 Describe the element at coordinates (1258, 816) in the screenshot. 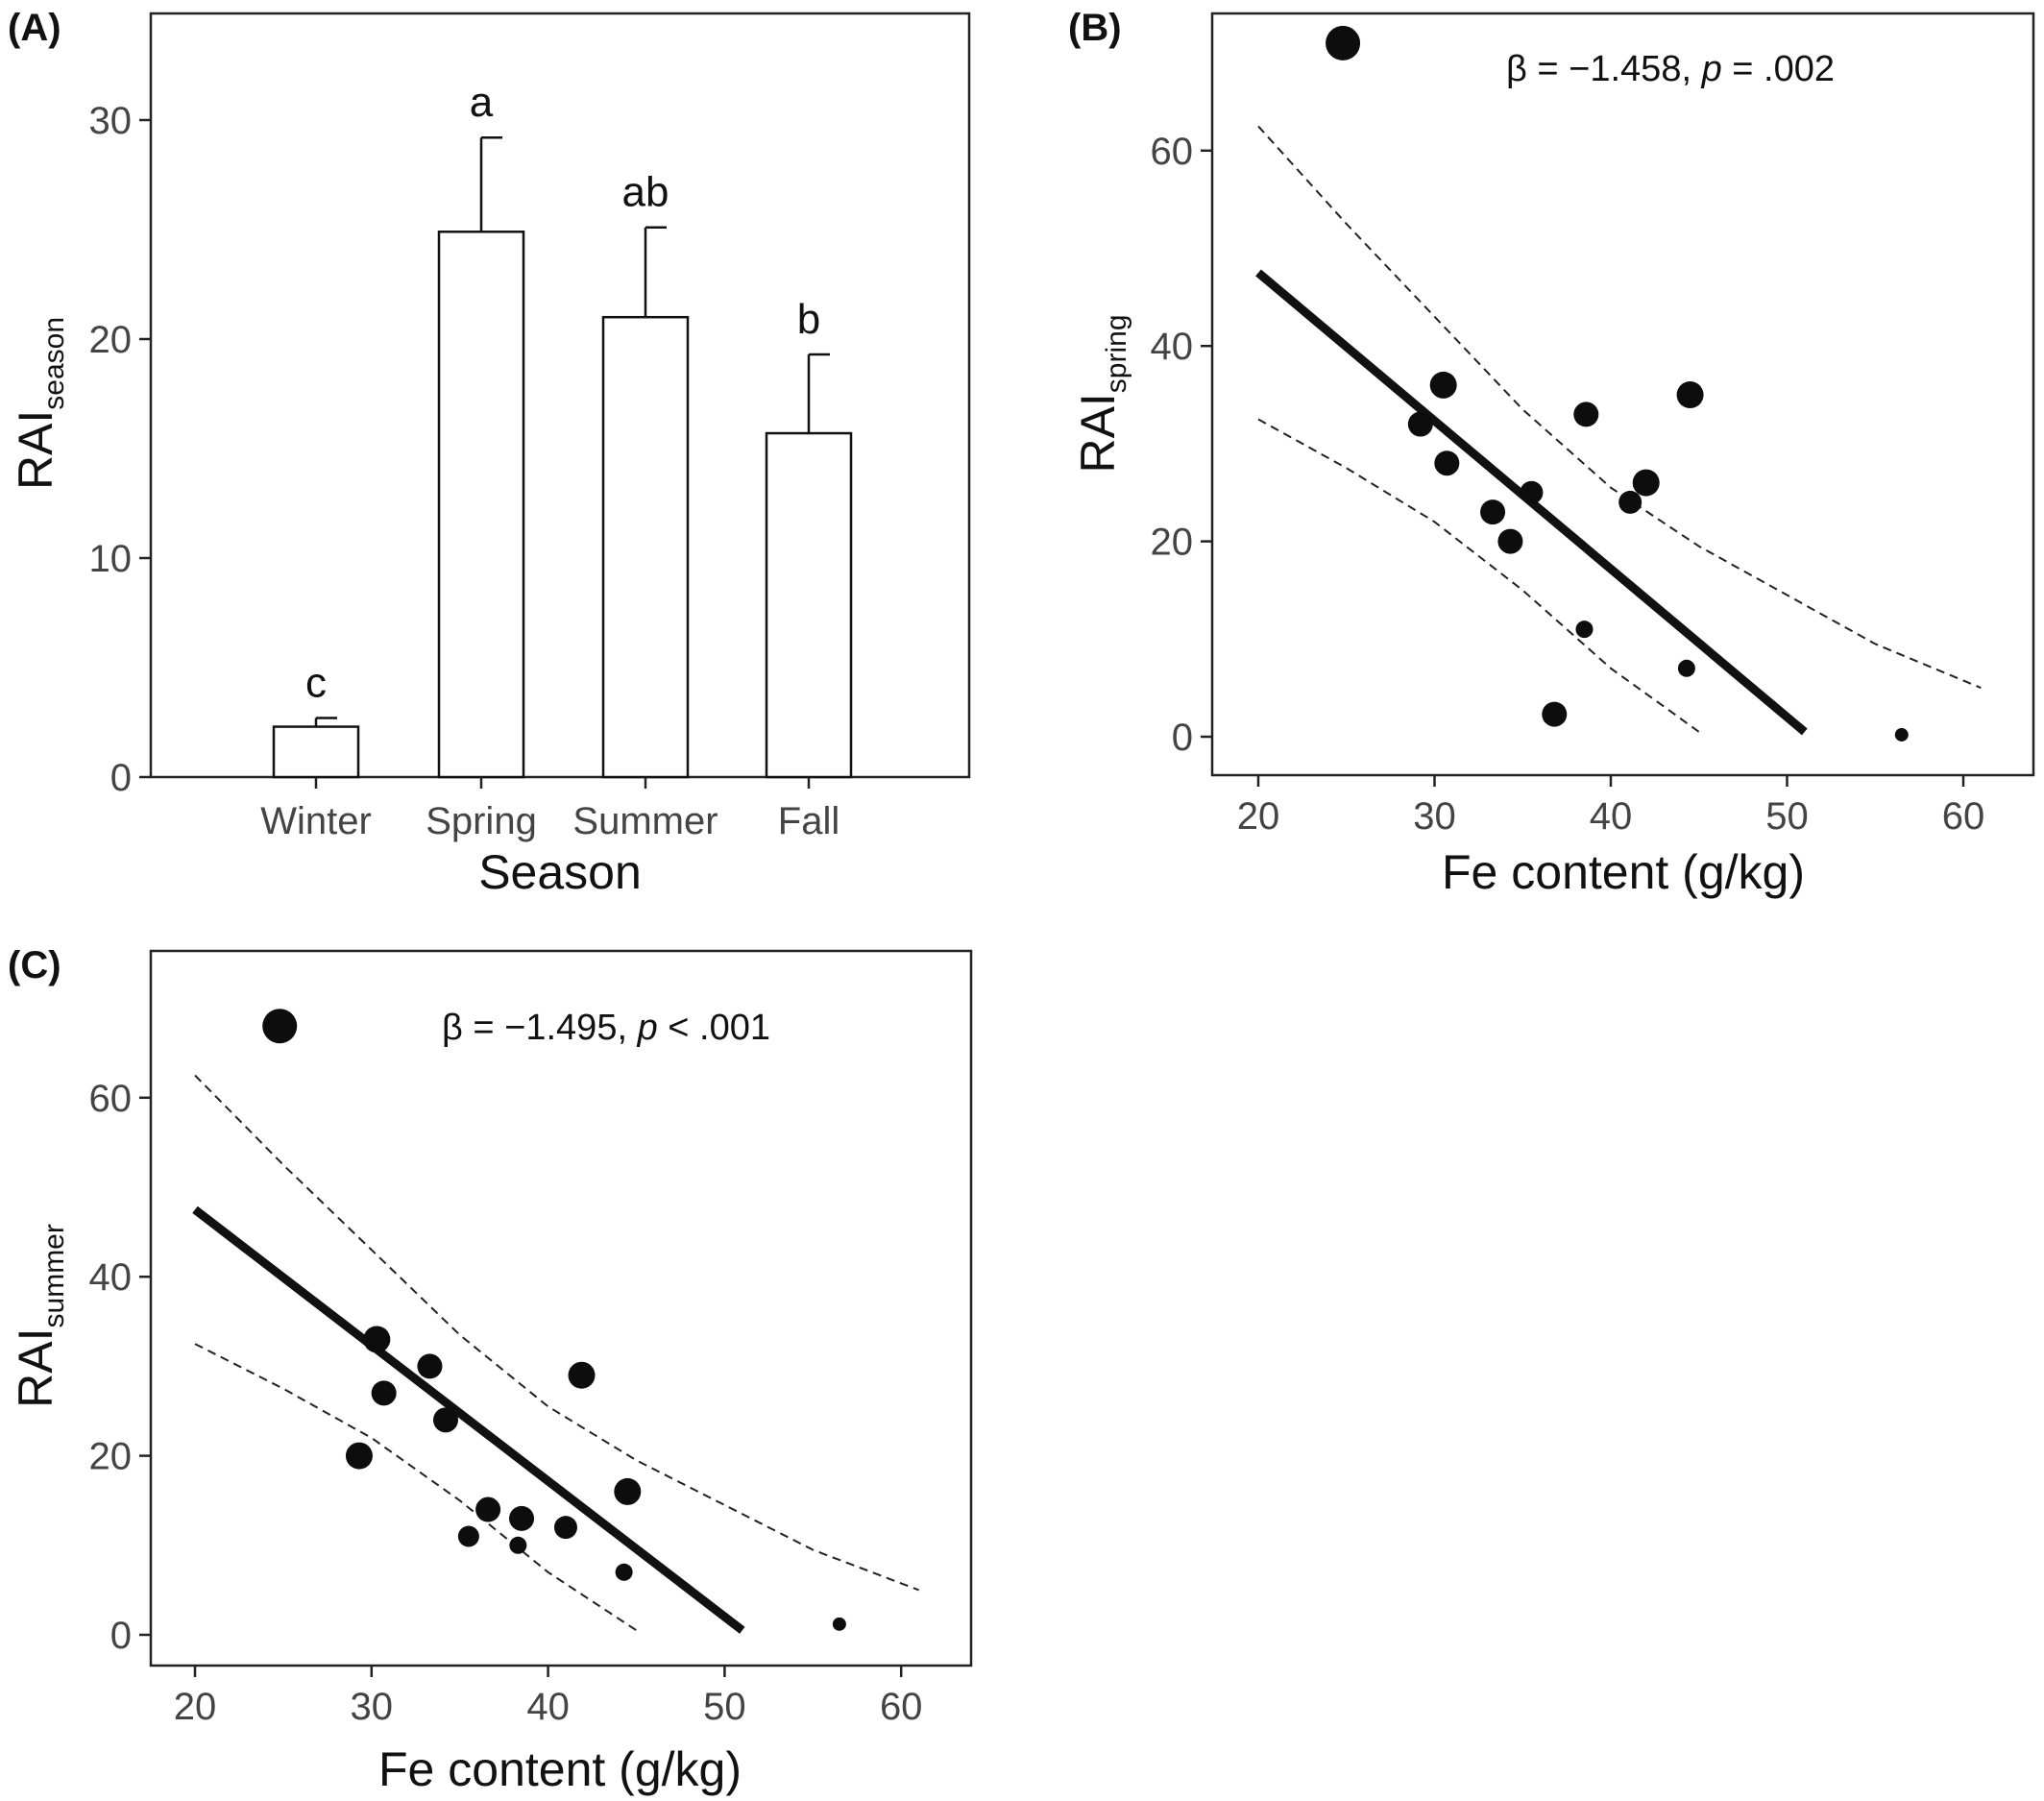

I see `panel-b-x-tick-label-20: 20` at that location.